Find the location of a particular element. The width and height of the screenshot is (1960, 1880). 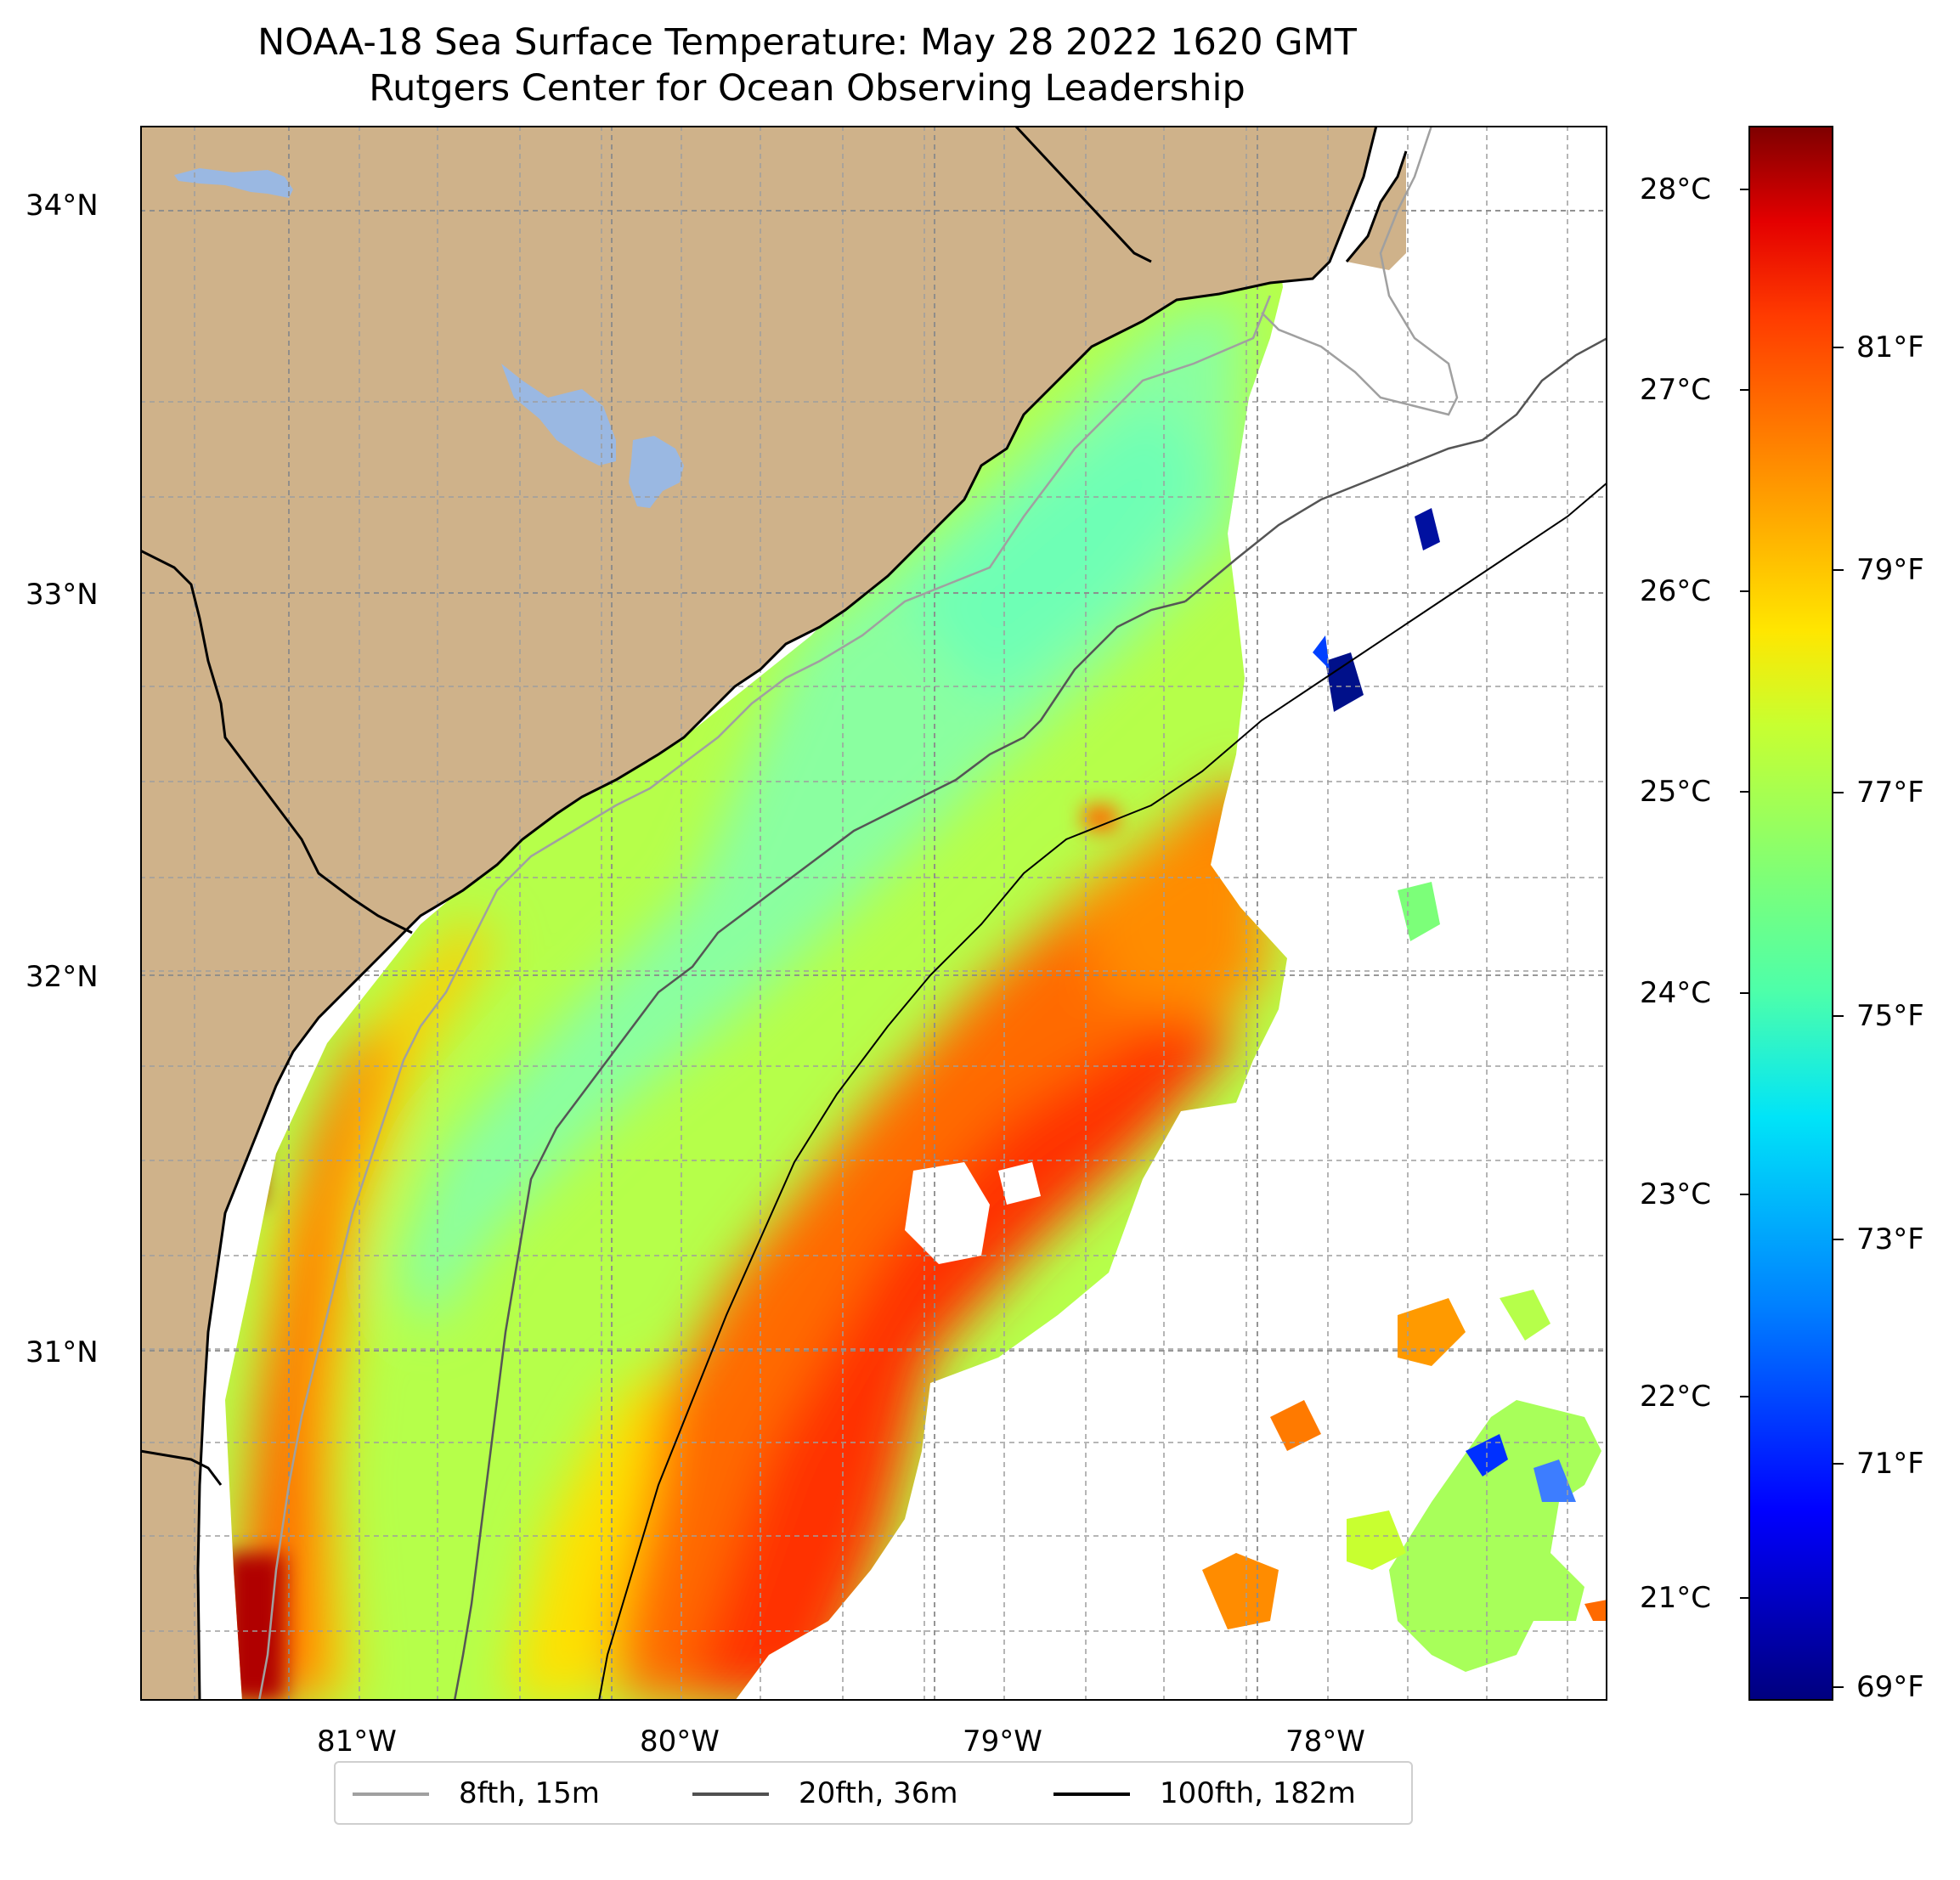

lon-label-81: 81°W is located at coordinates (357, 1742).